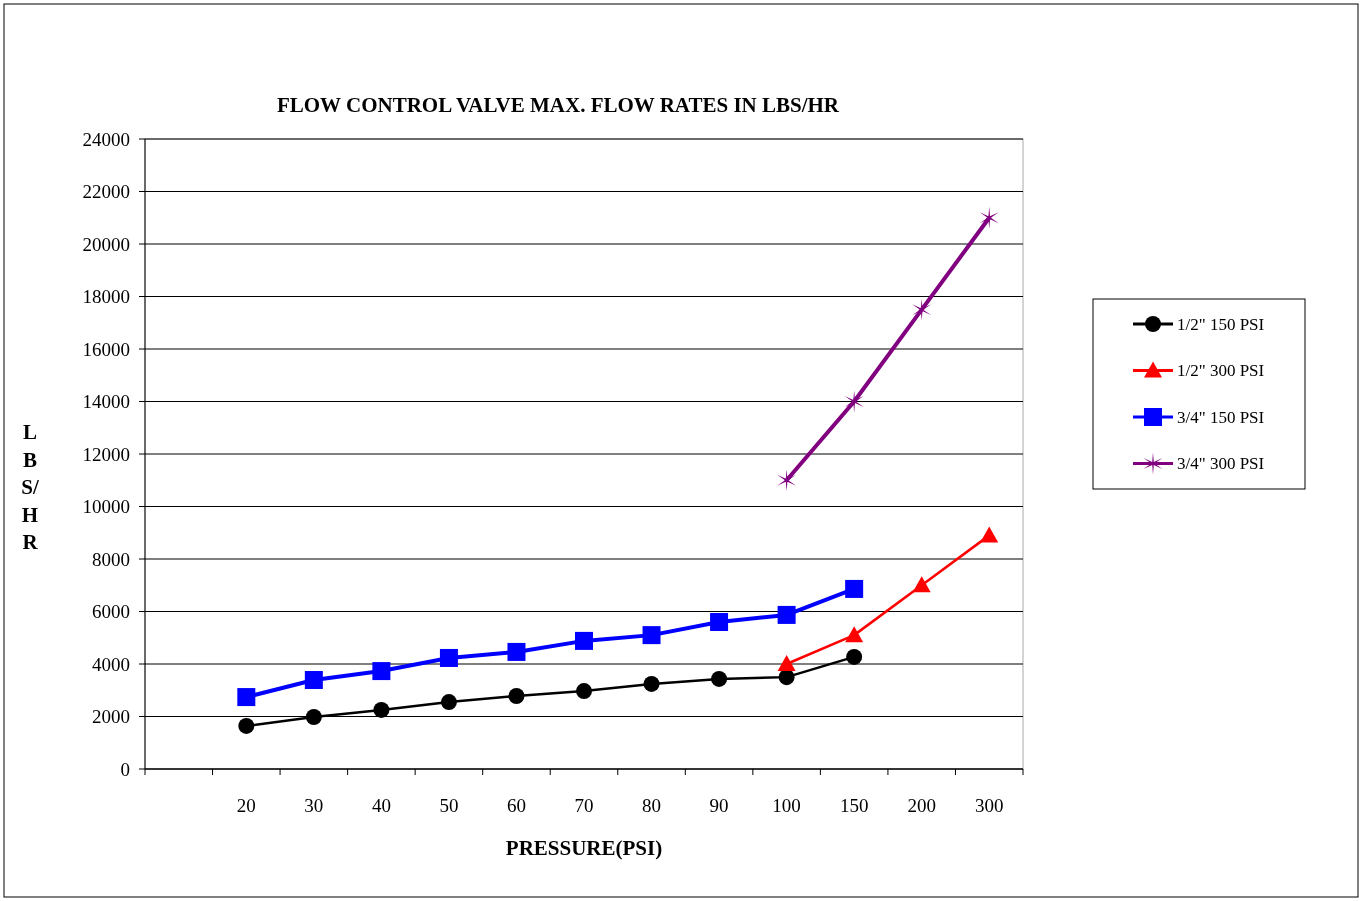 The image size is (1362, 901). What do you see at coordinates (1221, 324) in the screenshot?
I see `legend-label: 1/2" 150 PSI` at bounding box center [1221, 324].